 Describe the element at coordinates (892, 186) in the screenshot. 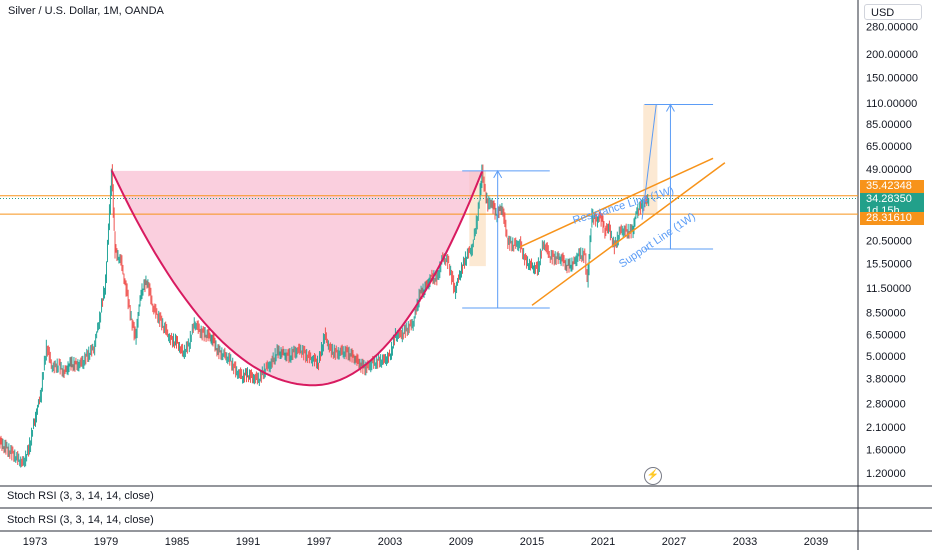

I see `resistance-price-tag: 35.42348` at that location.